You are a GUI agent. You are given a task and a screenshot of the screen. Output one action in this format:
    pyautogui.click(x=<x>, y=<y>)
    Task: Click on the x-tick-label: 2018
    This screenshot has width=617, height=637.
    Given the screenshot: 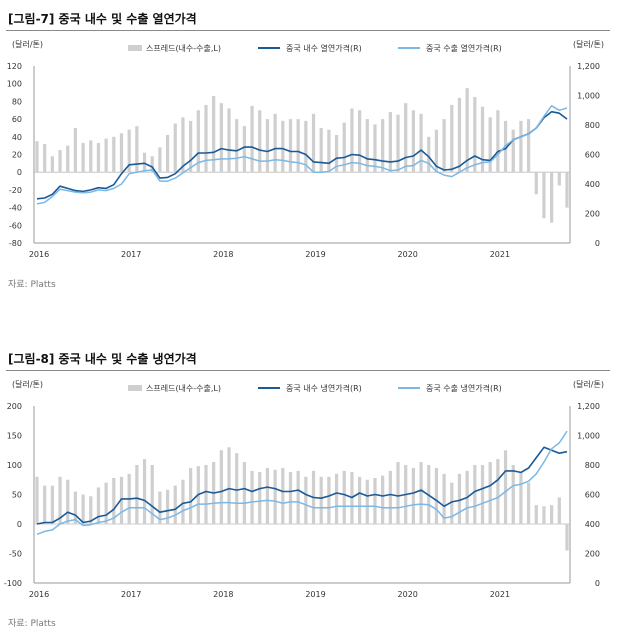 What is the action you would take?
    pyautogui.click(x=223, y=594)
    